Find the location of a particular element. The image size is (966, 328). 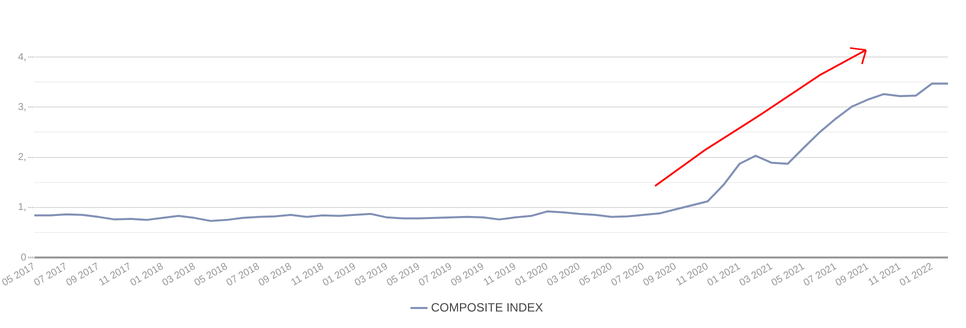

y-tick-label: 3, is located at coordinates (22, 107).